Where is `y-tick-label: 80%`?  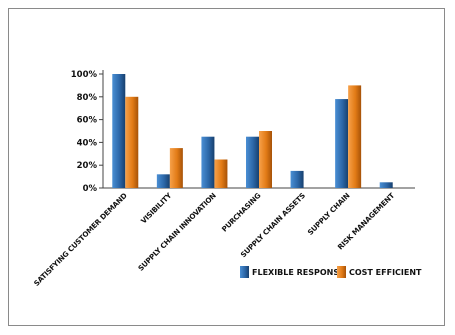 y-tick-label: 80% is located at coordinates (87, 98).